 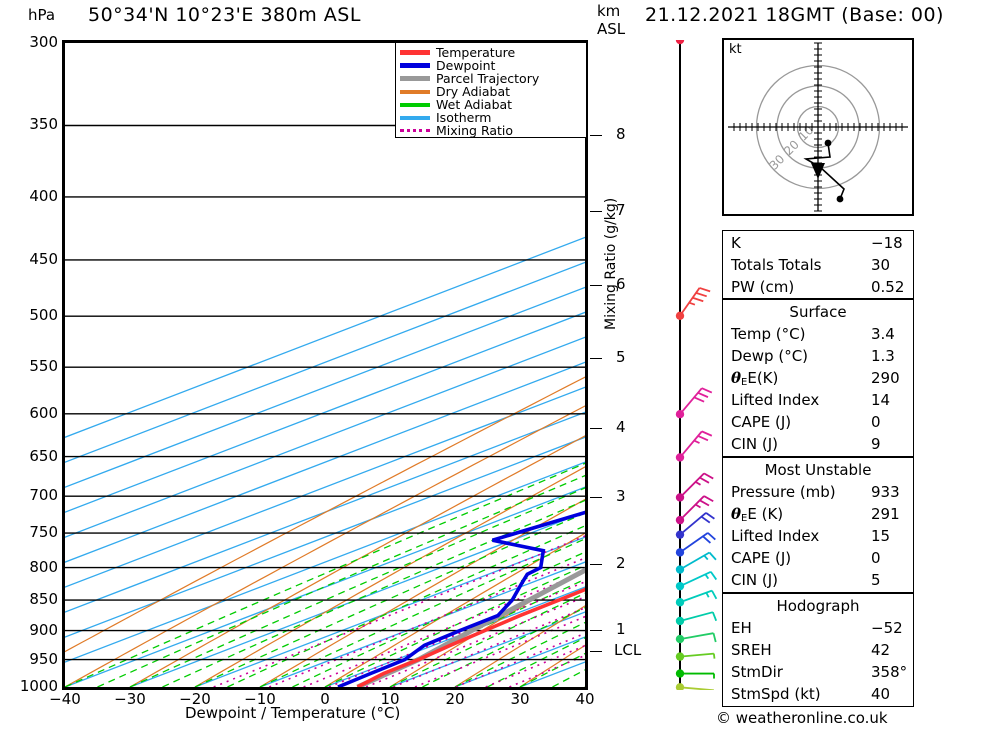 What do you see at coordinates (755, 378) in the screenshot?
I see `table-row-label: θEE(K)` at bounding box center [755, 378].